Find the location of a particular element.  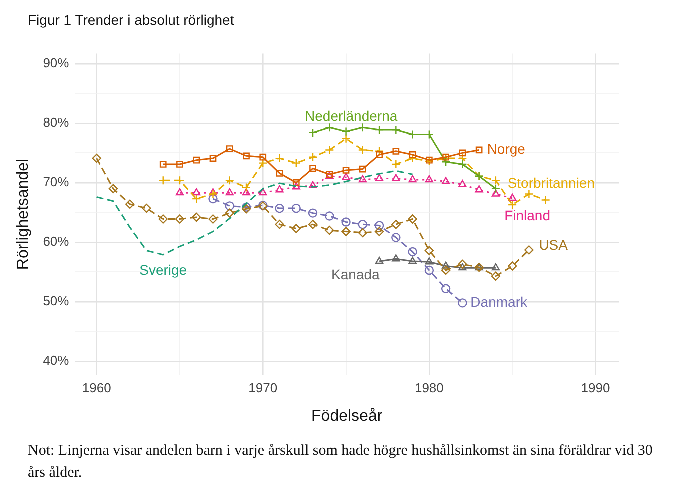

x-tick-label: 1980 is located at coordinates (429, 388).